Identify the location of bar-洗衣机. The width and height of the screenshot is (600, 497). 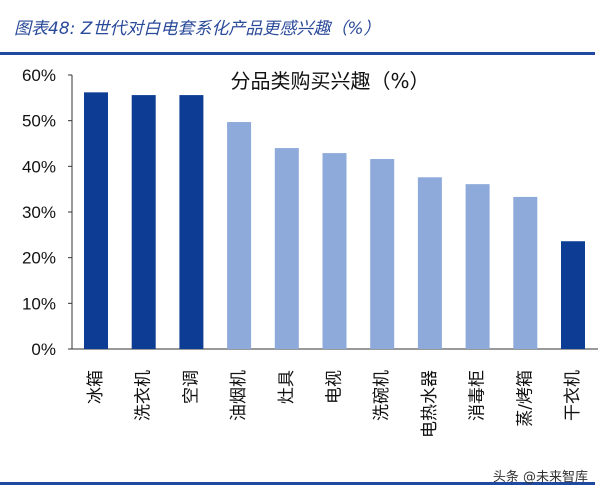
(143, 222).